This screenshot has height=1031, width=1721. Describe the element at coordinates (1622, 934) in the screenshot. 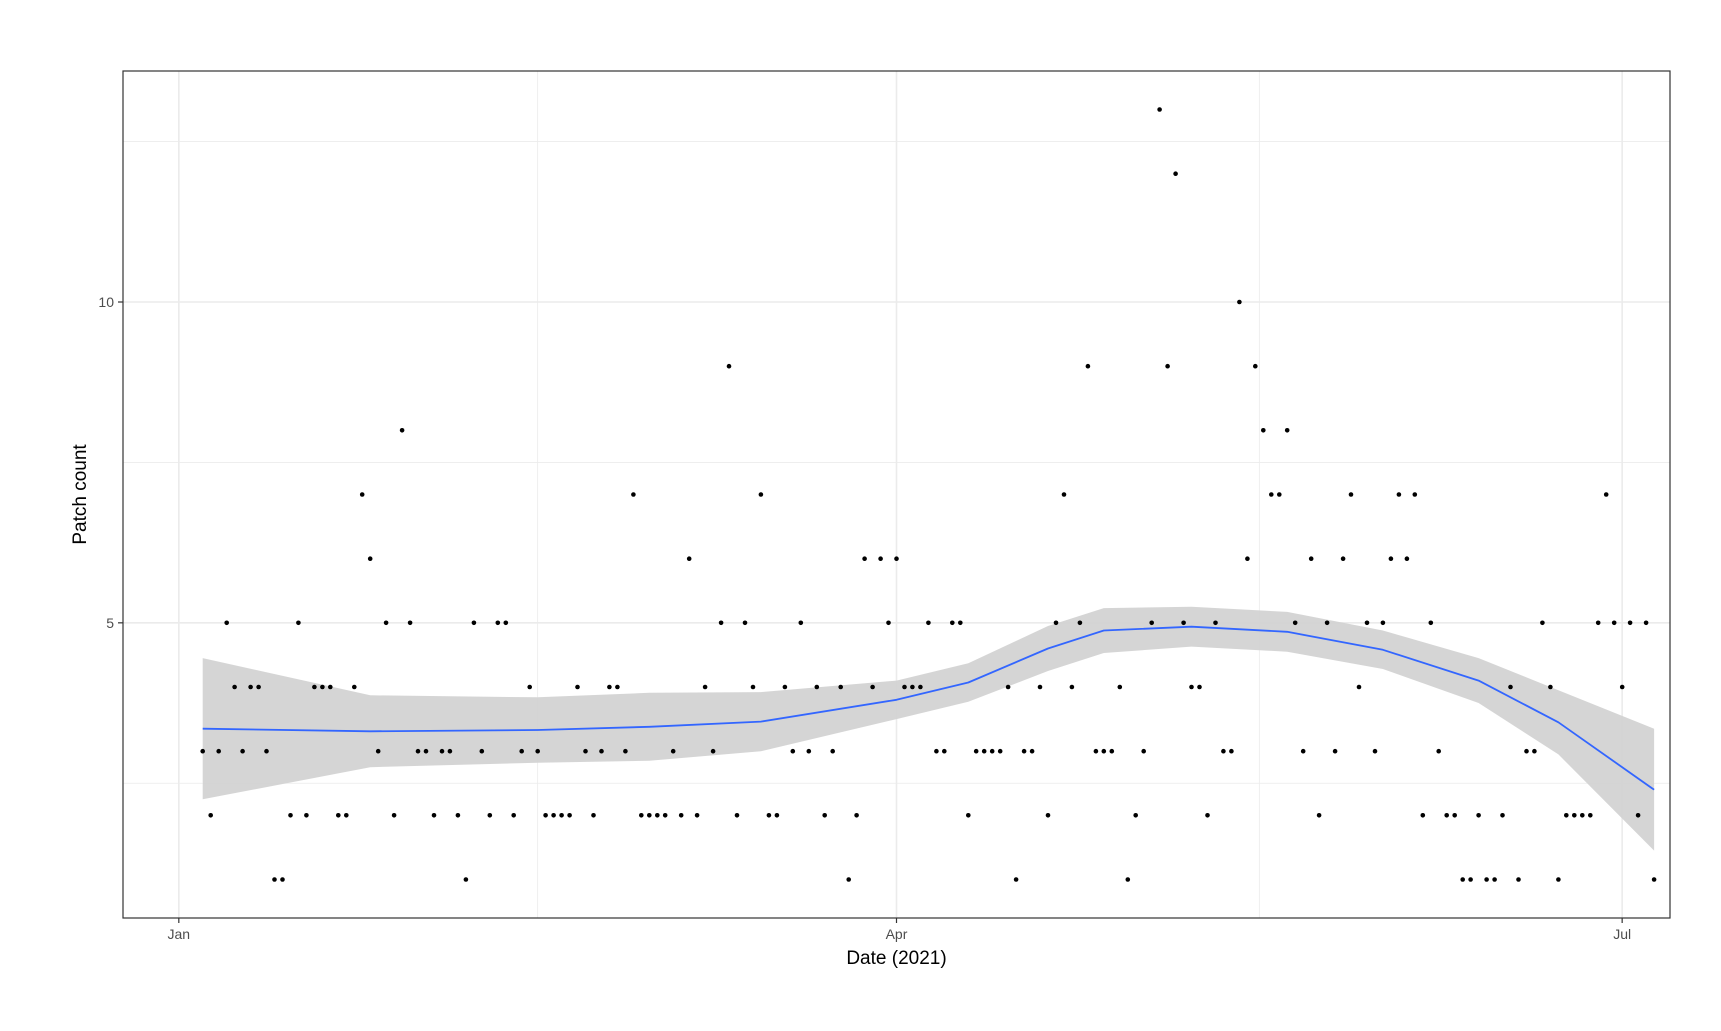

I see `x-tick-label: Jul` at that location.